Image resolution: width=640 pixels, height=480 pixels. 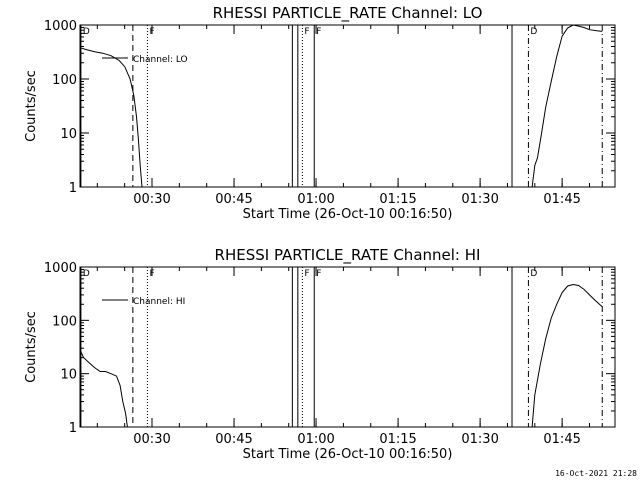 What do you see at coordinates (159, 302) in the screenshot?
I see `legend-entry: Channel: HI` at bounding box center [159, 302].